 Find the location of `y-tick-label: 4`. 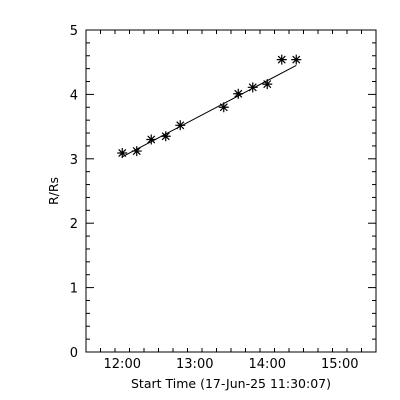

y-tick-label: 4 is located at coordinates (74, 95).